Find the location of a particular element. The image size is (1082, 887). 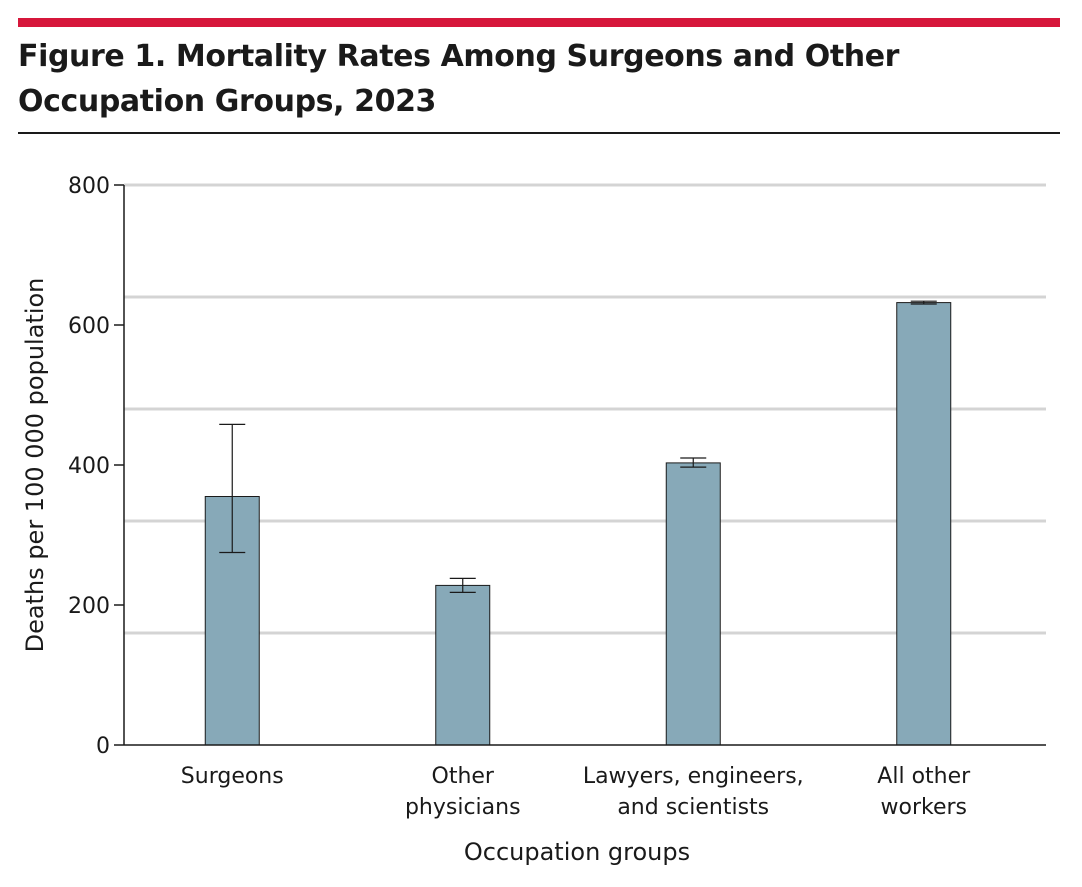

category-label: workers is located at coordinates (924, 807).